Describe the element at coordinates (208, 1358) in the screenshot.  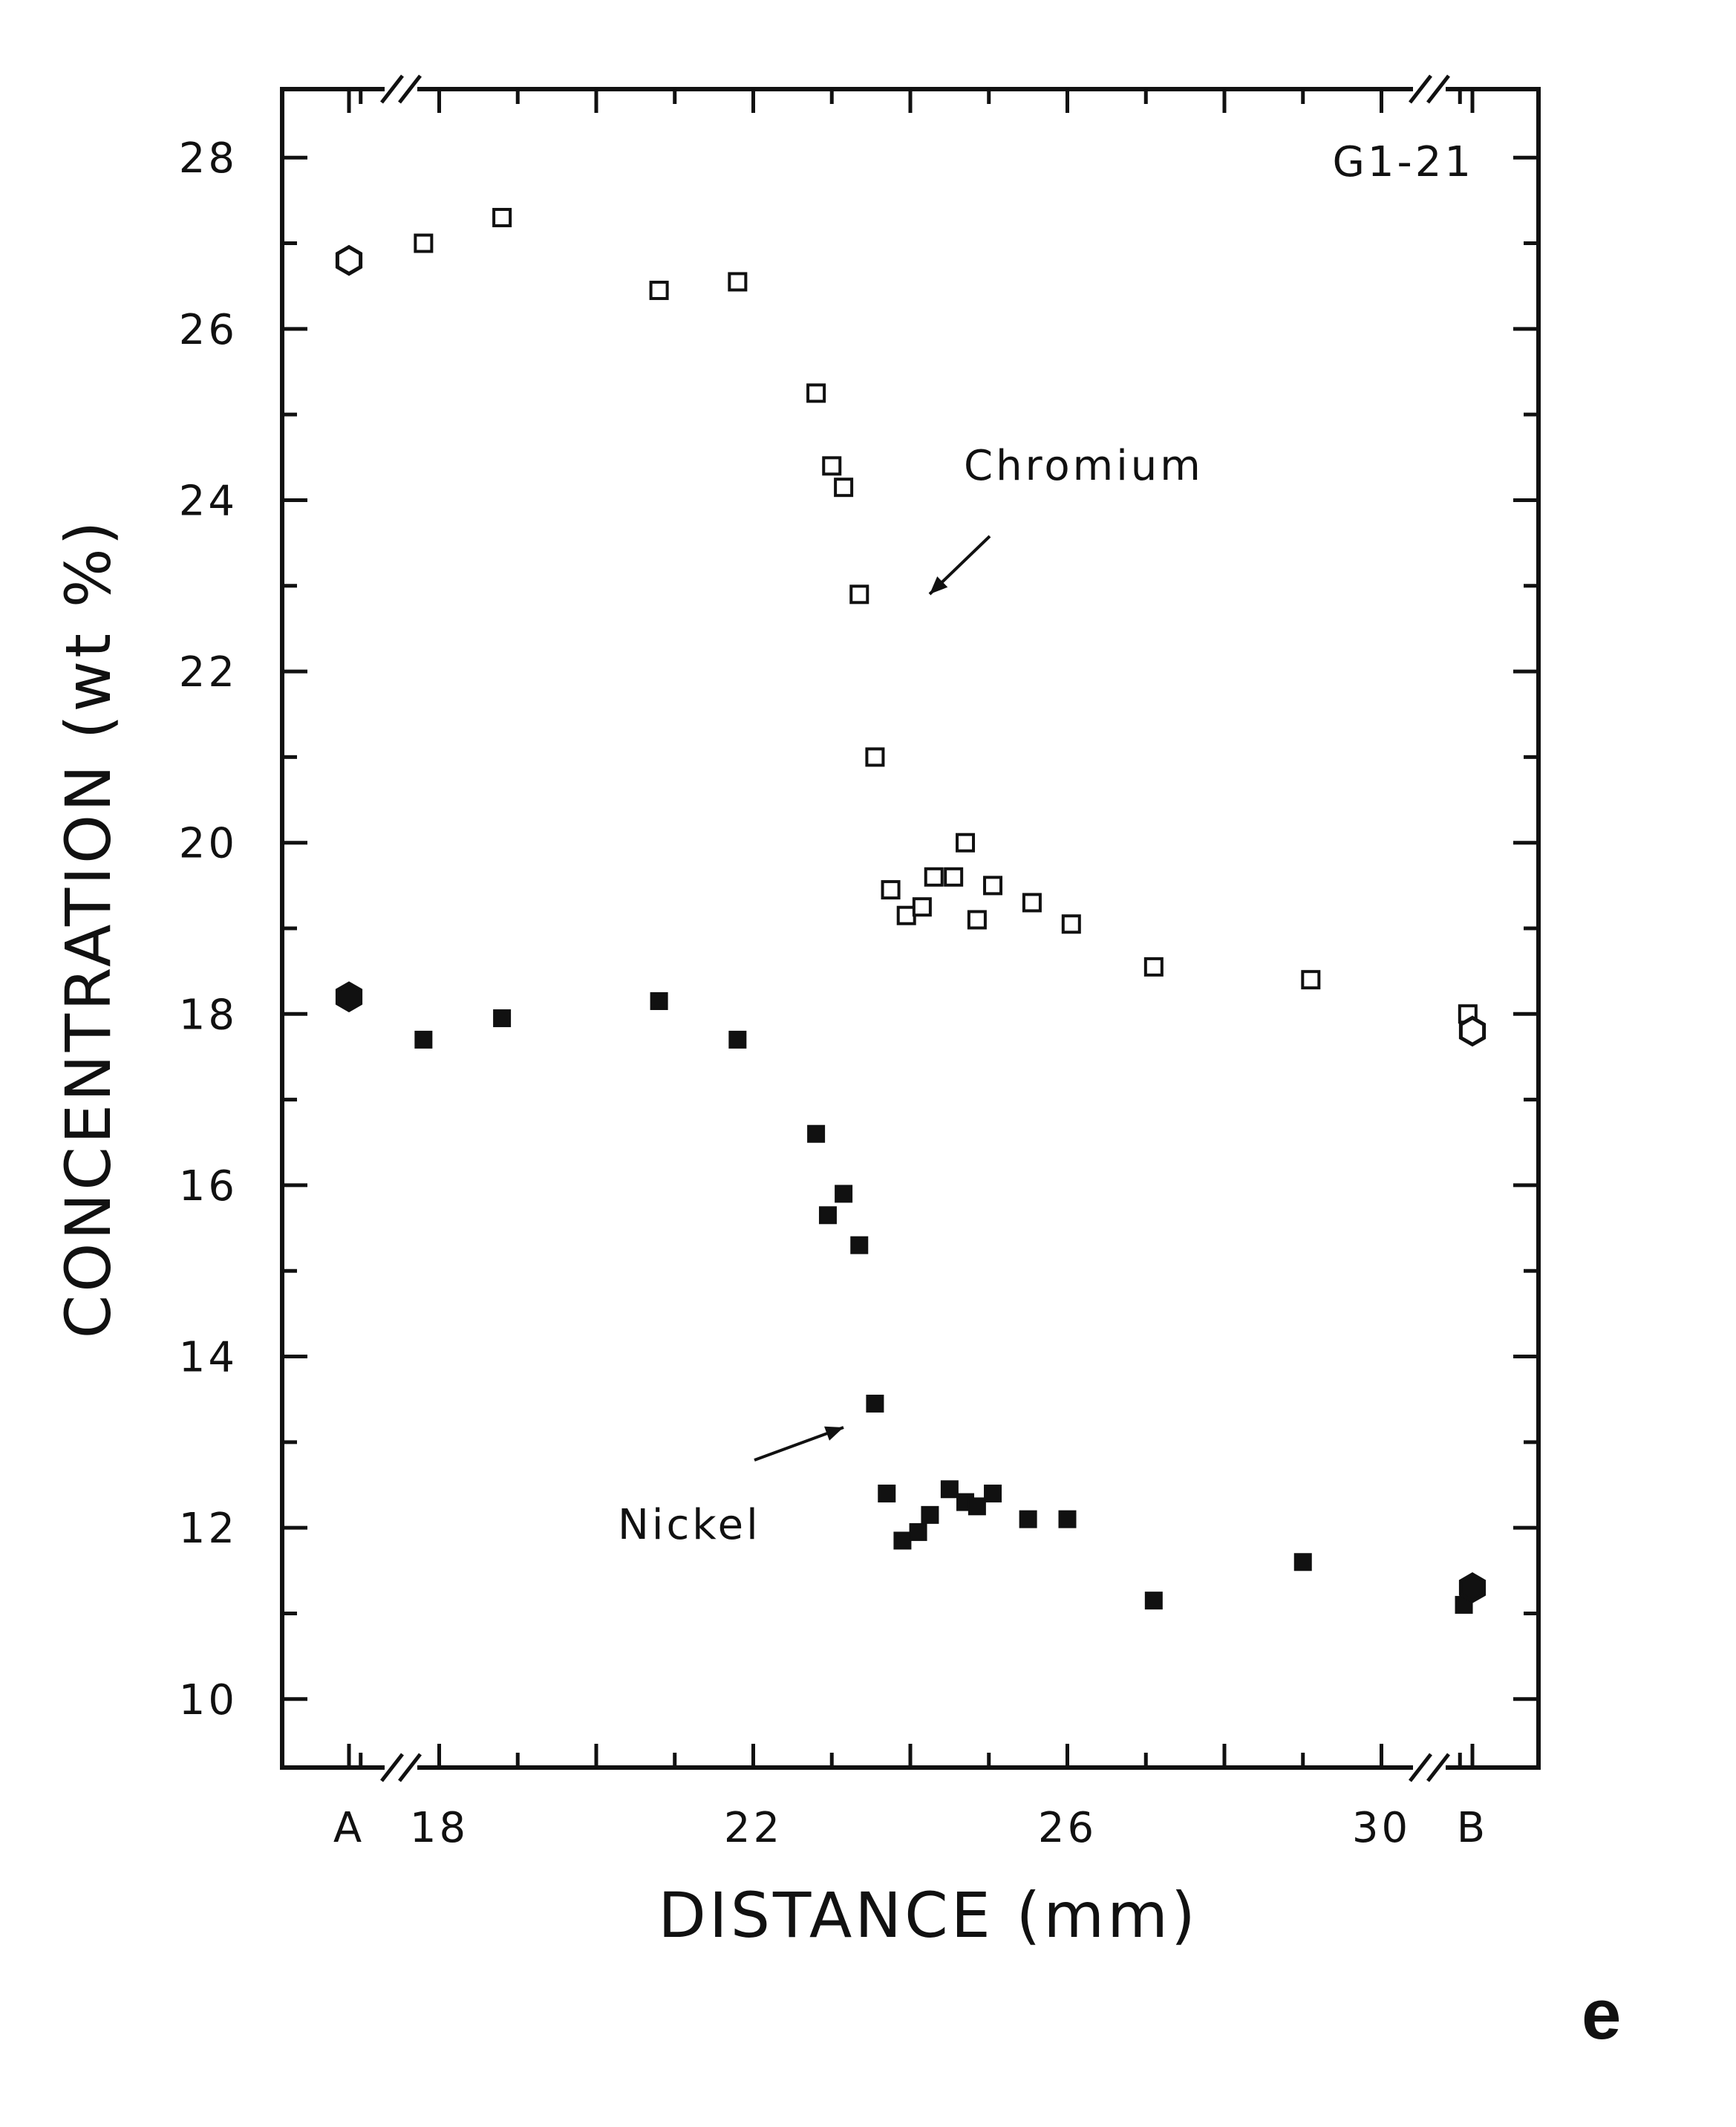
I see `y-tick-label: 14` at that location.